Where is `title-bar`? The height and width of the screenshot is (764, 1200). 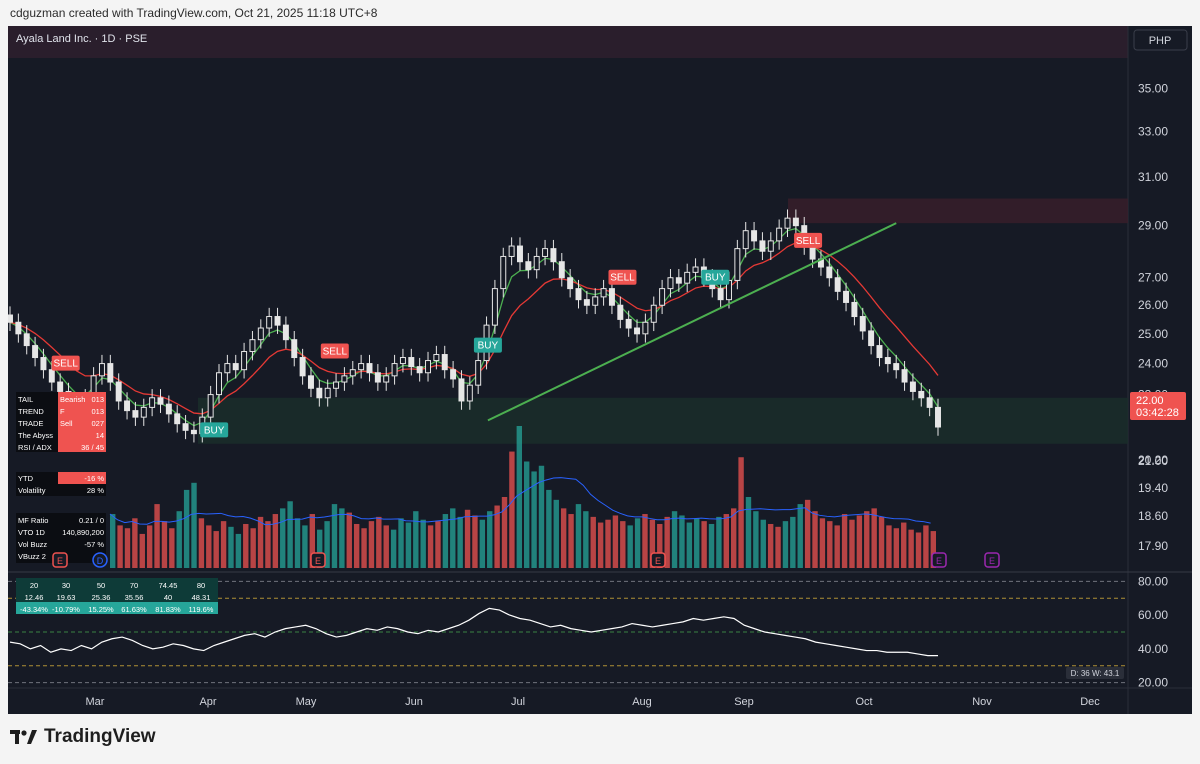
title-bar is located at coordinates (568, 42).